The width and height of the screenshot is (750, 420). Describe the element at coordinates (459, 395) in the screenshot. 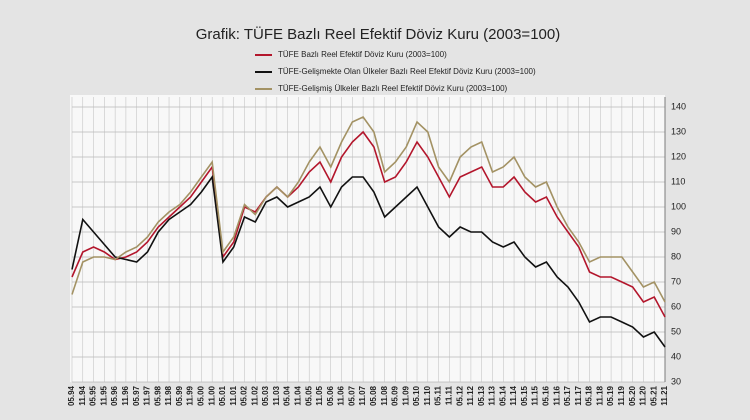

I see `x-tick-label: 05.12` at that location.